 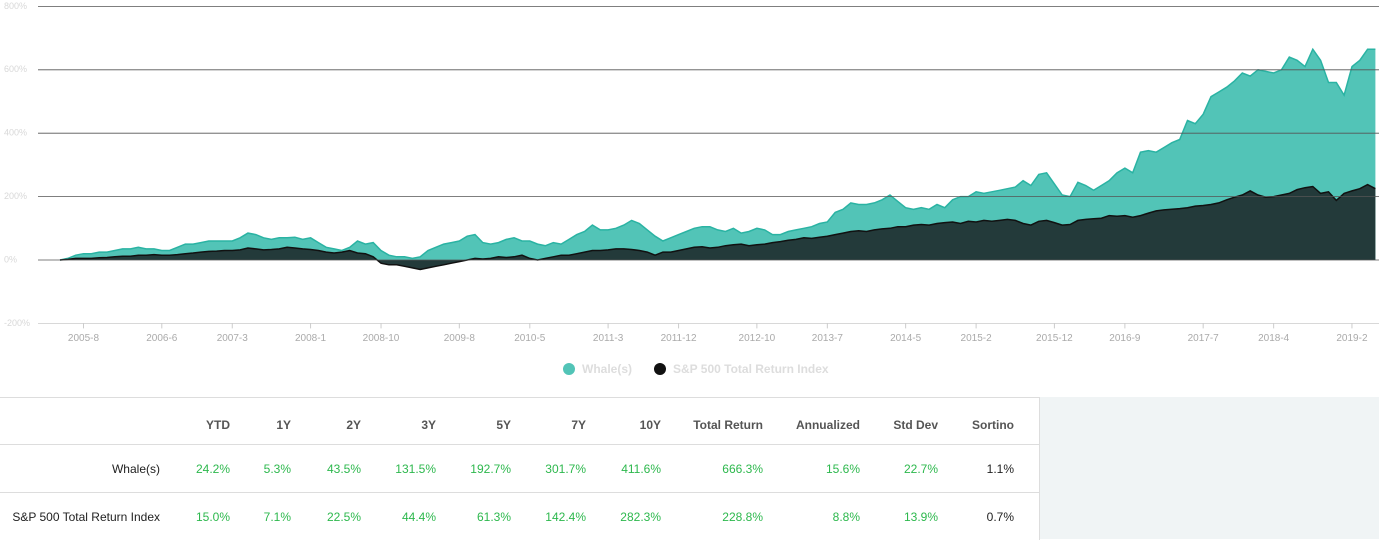 What do you see at coordinates (353, 425) in the screenshot?
I see `header-cell: 2Y` at bounding box center [353, 425].